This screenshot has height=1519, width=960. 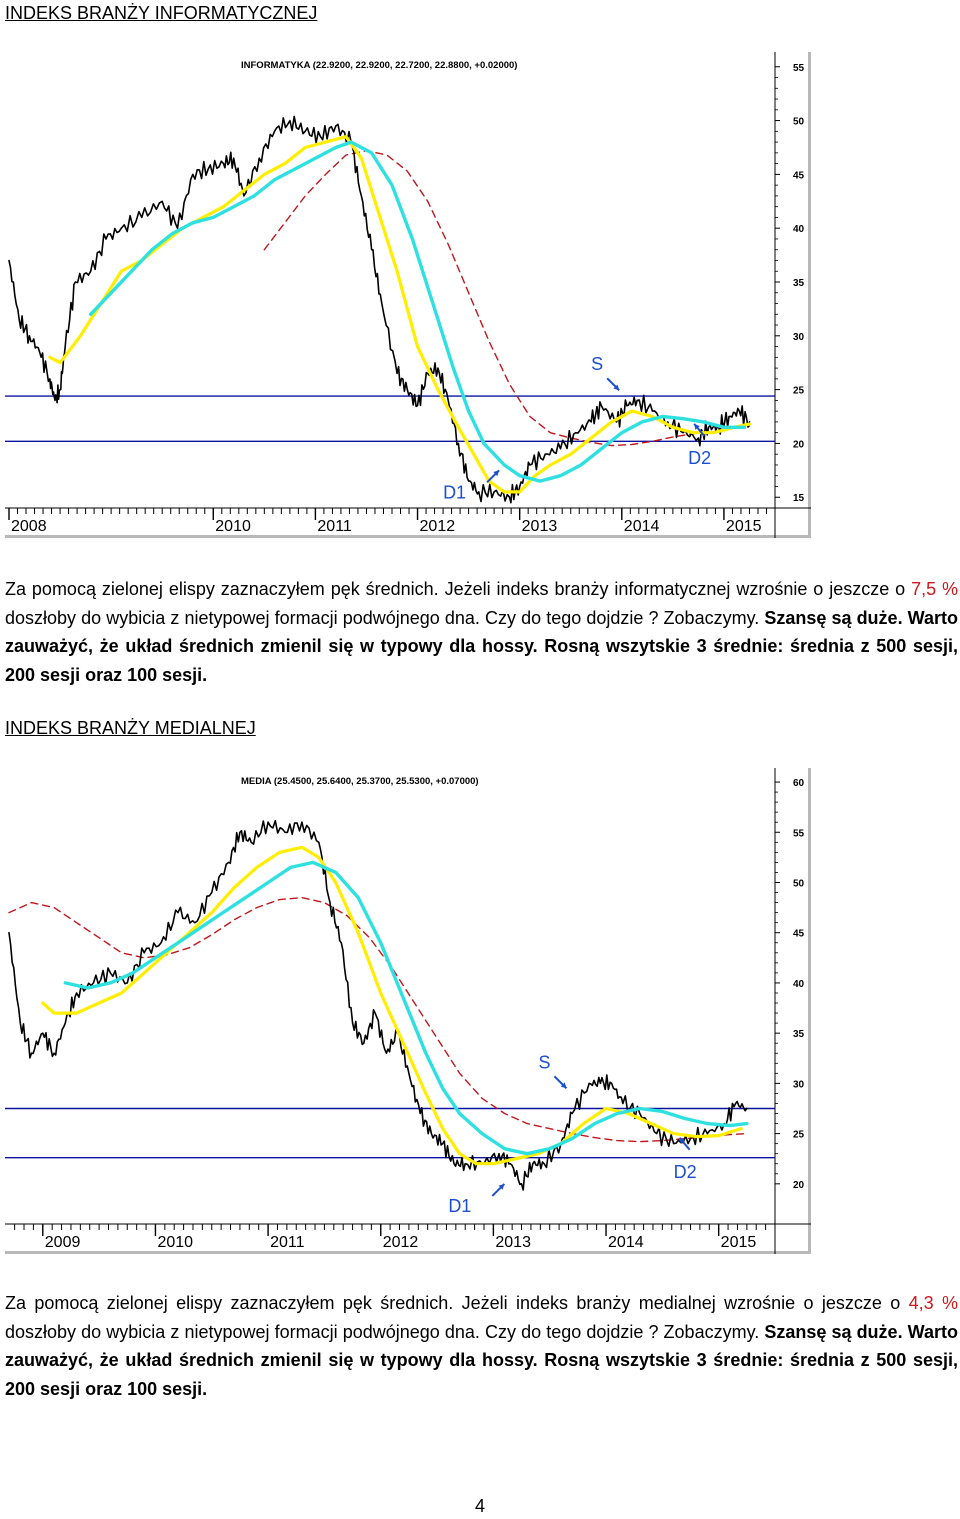 What do you see at coordinates (933, 1303) in the screenshot?
I see `paragraph-media-percent: 4,3 %` at bounding box center [933, 1303].